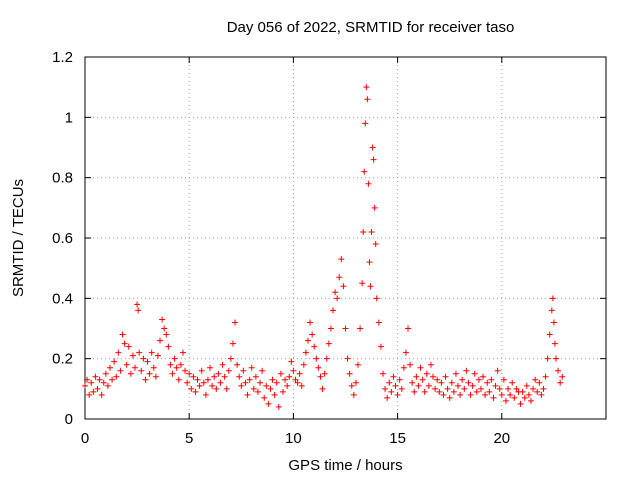 Image resolution: width=640 pixels, height=480 pixels. I want to click on x-tick-label: 0, so click(85, 438).